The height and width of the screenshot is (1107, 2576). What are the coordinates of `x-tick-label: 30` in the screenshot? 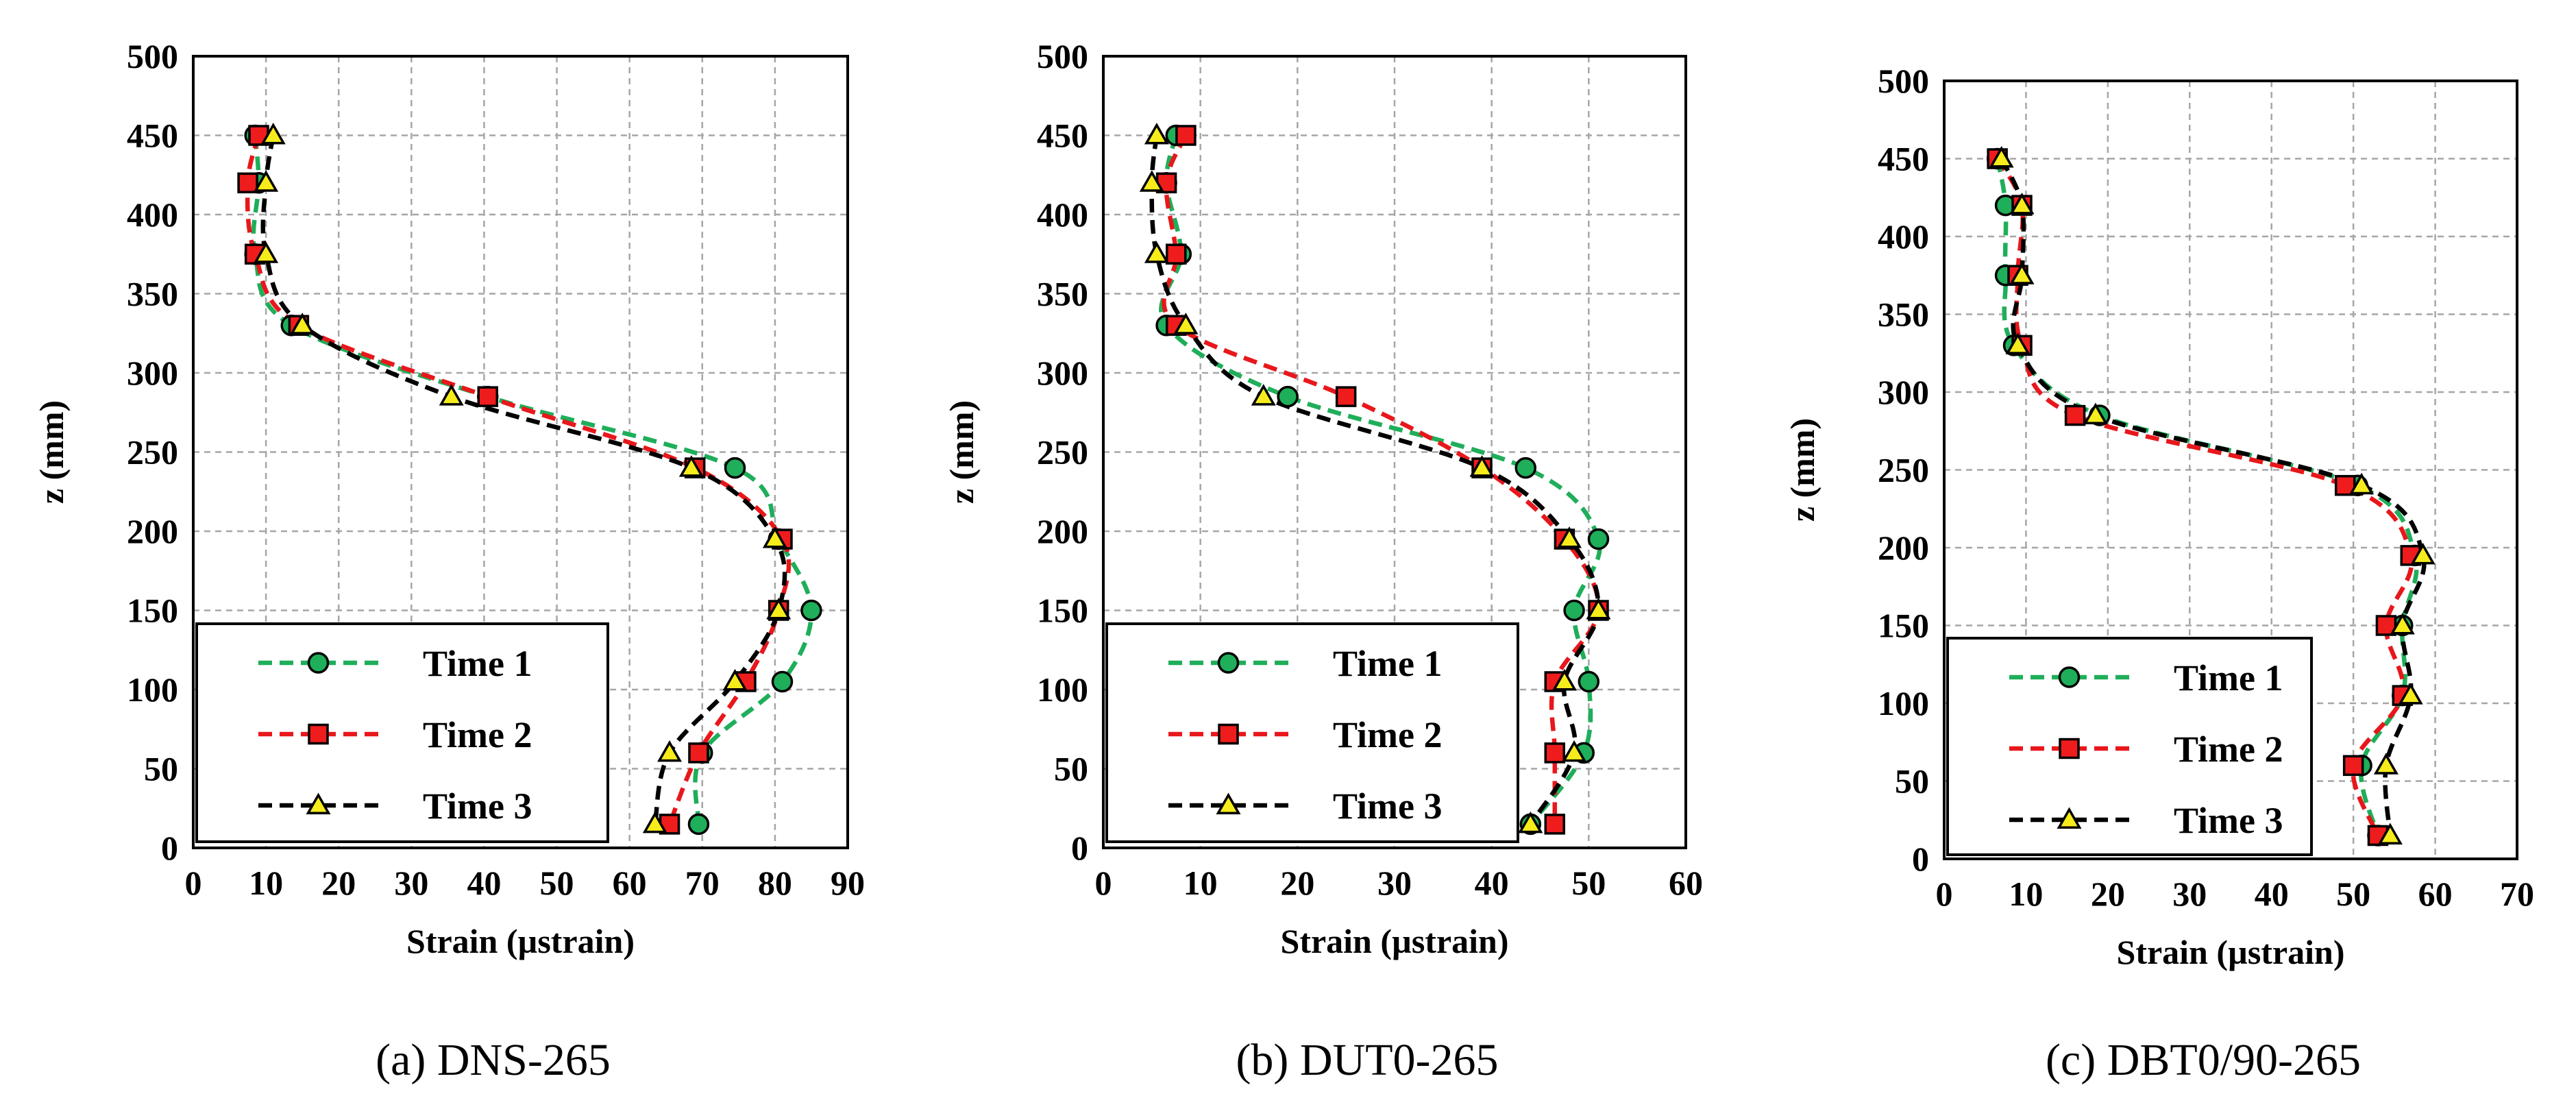 It's located at (2190, 894).